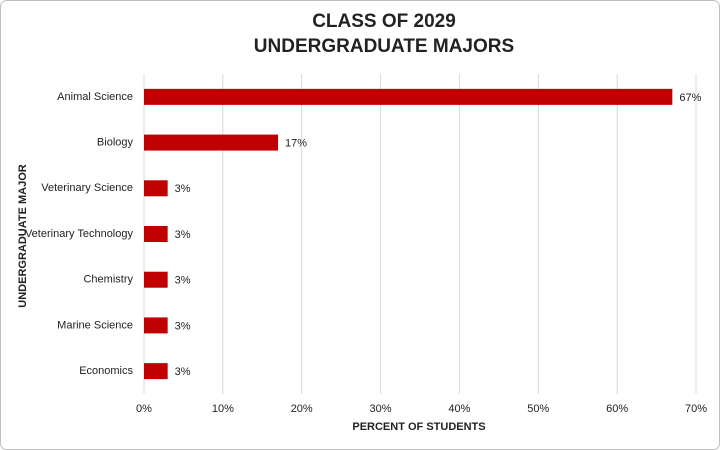 This screenshot has height=450, width=720. Describe the element at coordinates (696, 409) in the screenshot. I see `x-tick-label: 70%` at that location.